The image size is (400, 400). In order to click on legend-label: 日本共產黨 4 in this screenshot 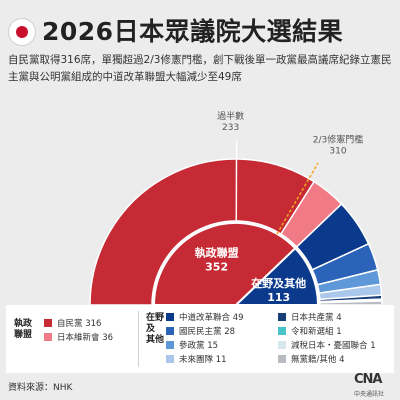, I will do `click(316, 318)`.